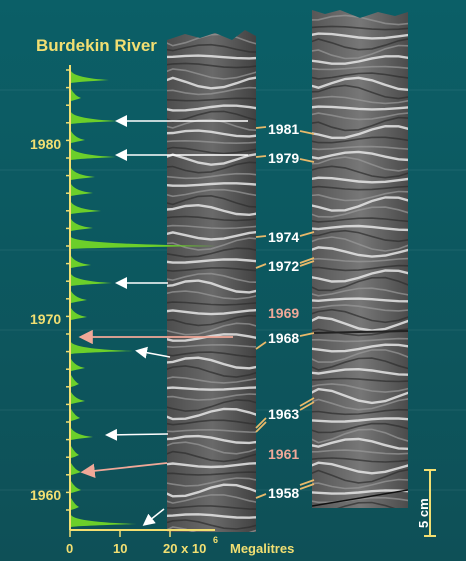 The width and height of the screenshot is (466, 561). Describe the element at coordinates (70, 548) in the screenshot. I see `x-tick-0: 0` at that location.